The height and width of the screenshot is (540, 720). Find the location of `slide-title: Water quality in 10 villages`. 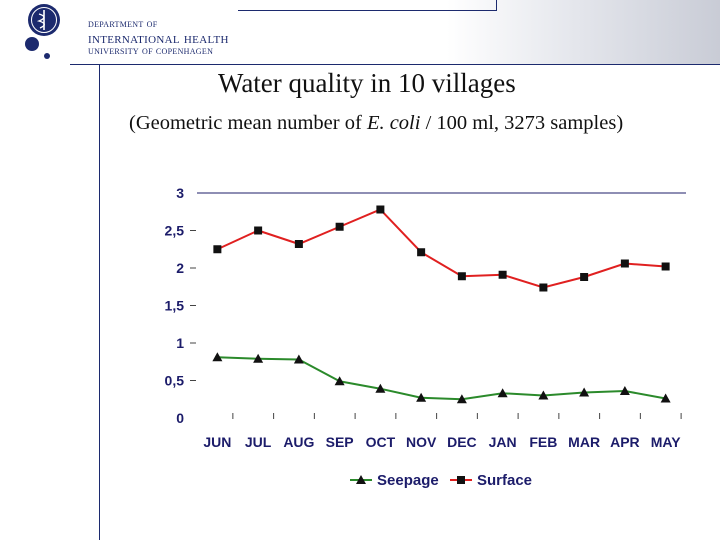

slide-title: Water quality in 10 villages is located at coordinates (367, 83).